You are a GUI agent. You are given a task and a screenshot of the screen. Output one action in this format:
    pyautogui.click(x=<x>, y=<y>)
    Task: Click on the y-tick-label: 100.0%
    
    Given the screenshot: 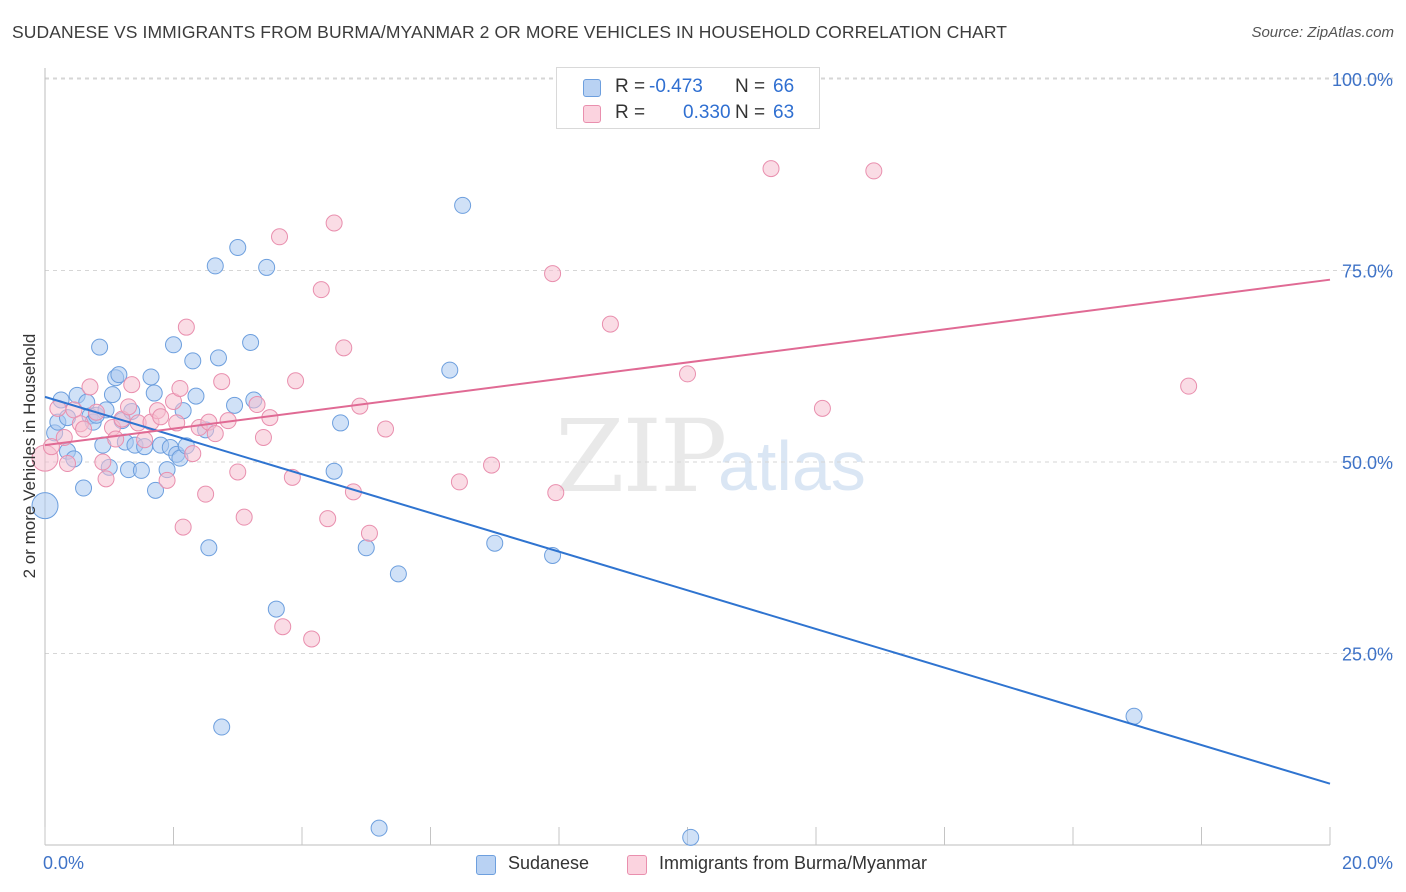 What is the action you would take?
    pyautogui.click(x=1362, y=80)
    